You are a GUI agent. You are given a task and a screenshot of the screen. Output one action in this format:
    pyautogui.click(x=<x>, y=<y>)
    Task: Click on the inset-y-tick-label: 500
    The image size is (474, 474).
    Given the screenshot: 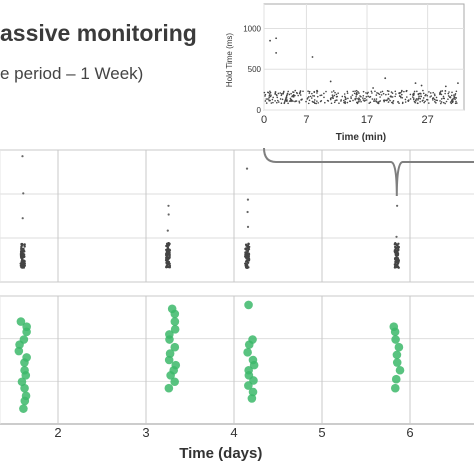 What is the action you would take?
    pyautogui.click(x=255, y=69)
    